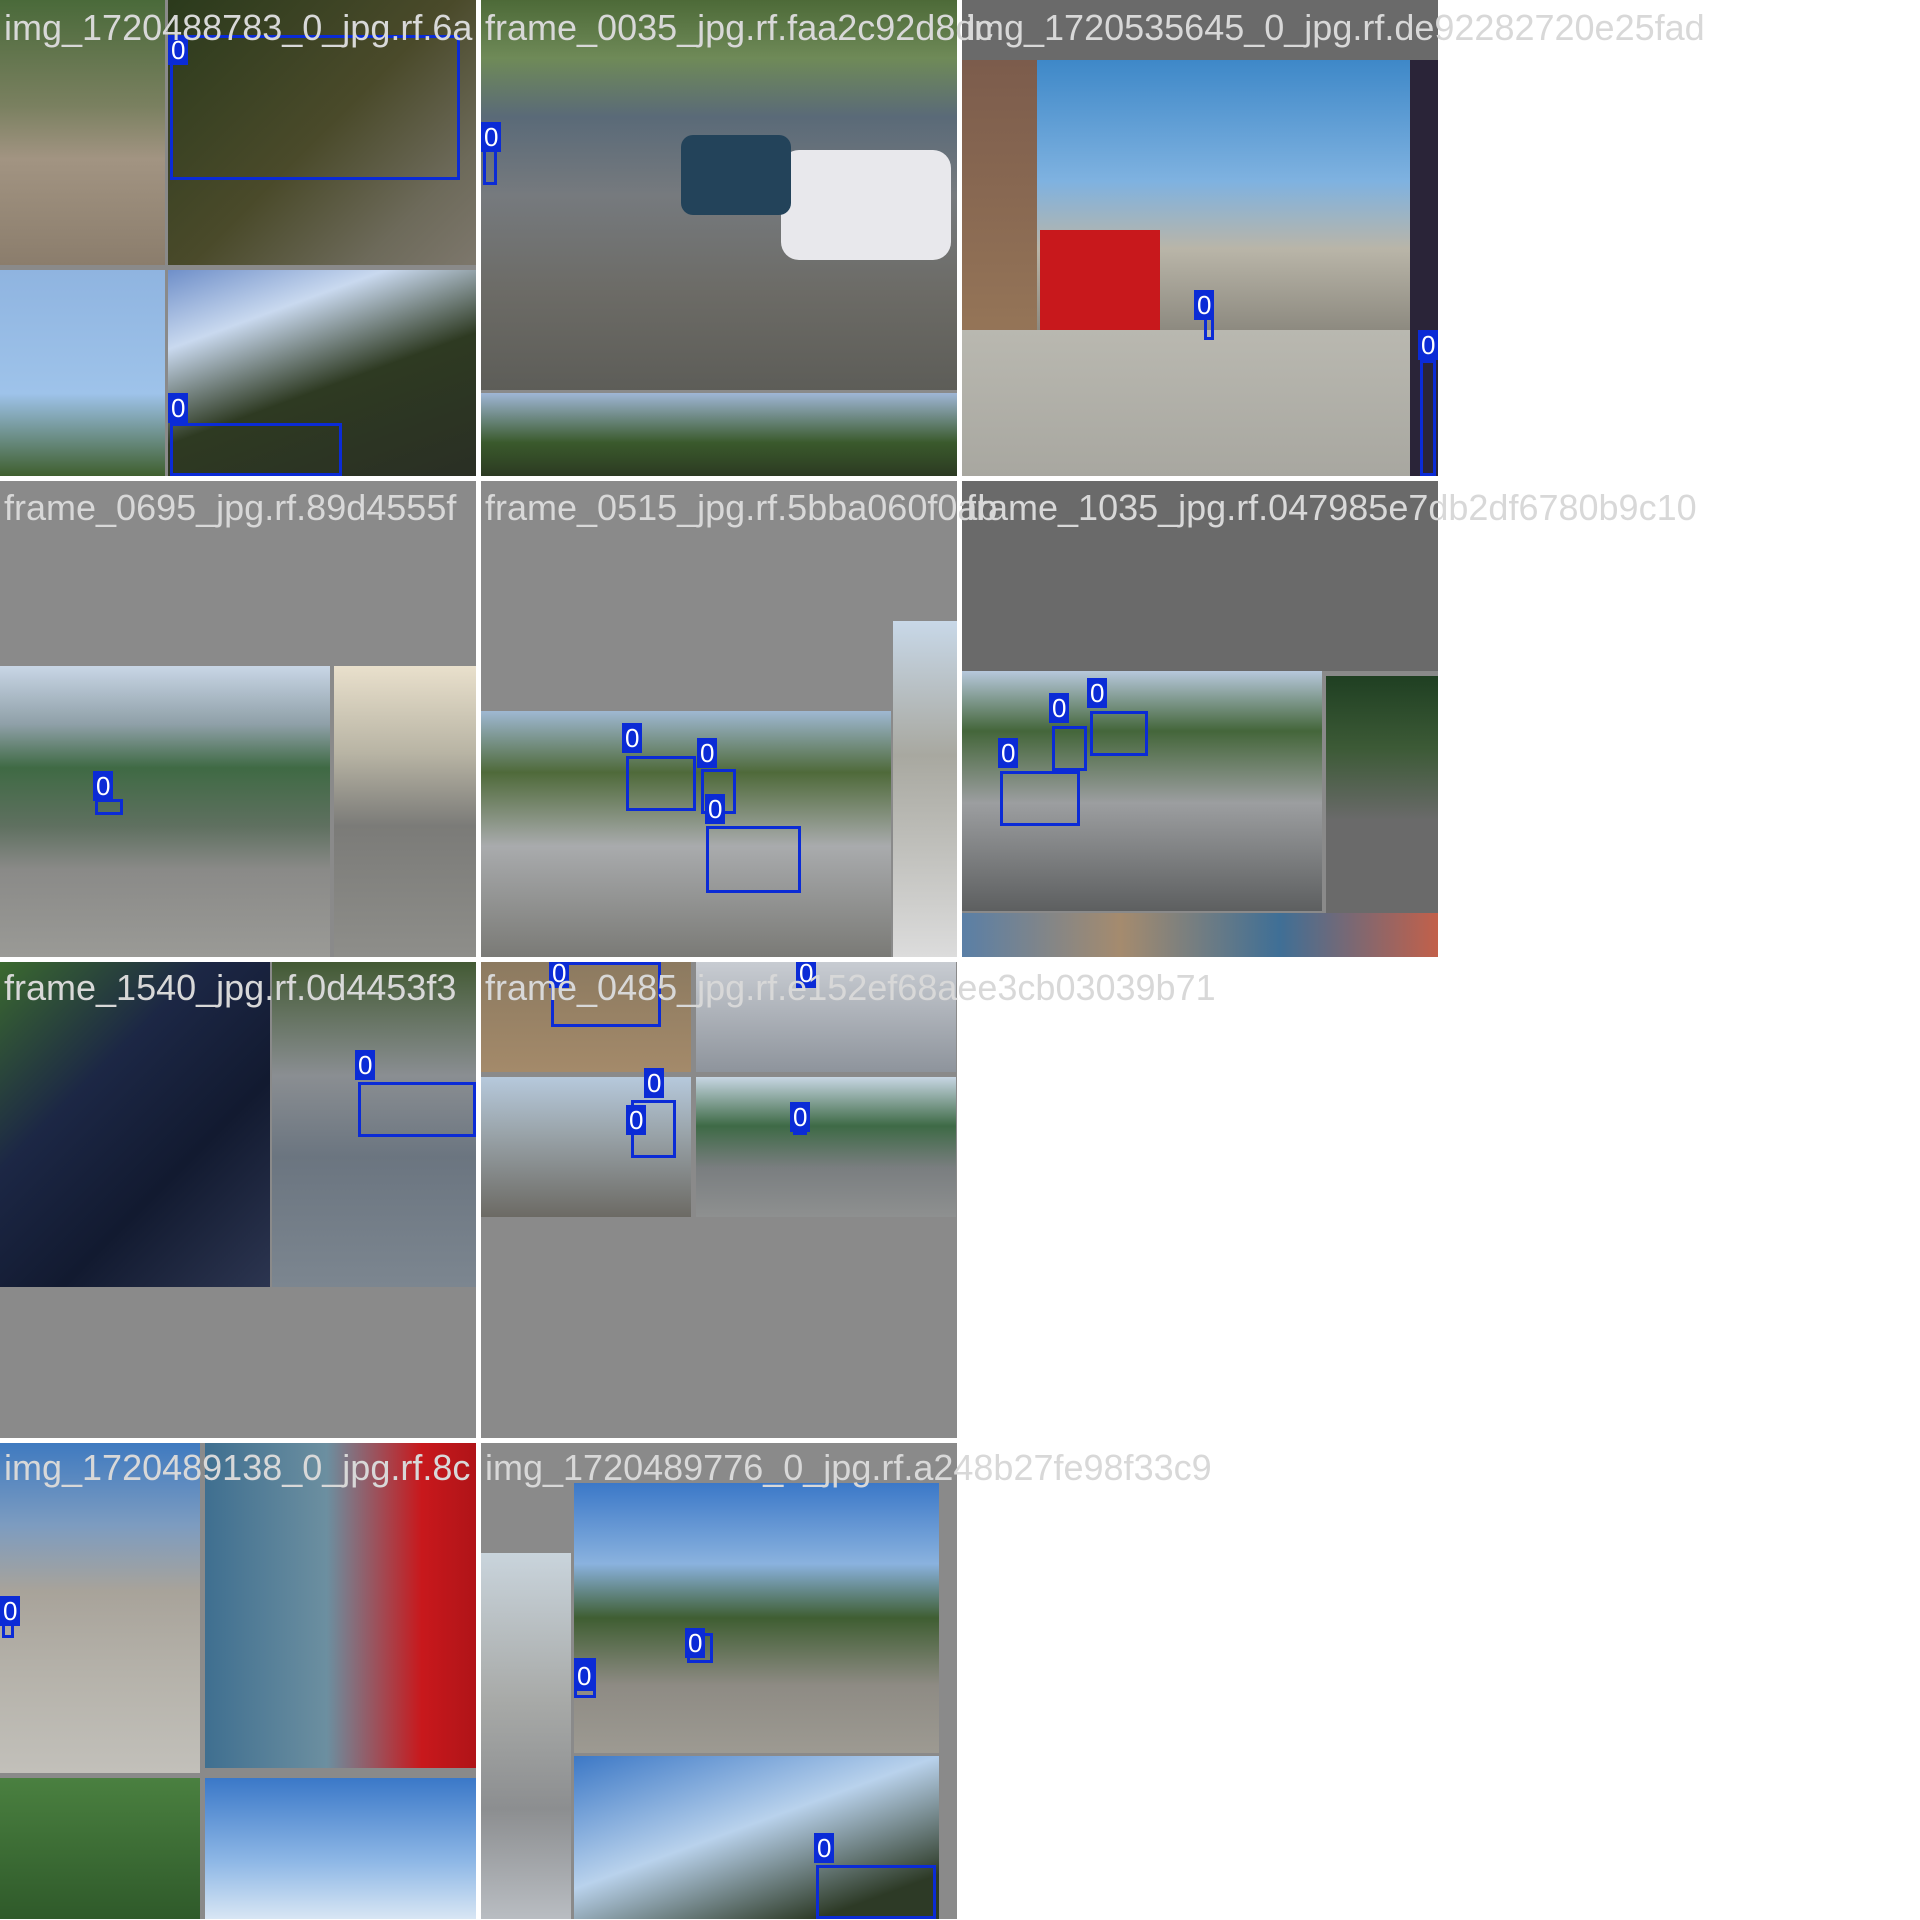  Describe the element at coordinates (405, 811) in the screenshot. I see `photo-sunset-road` at that location.